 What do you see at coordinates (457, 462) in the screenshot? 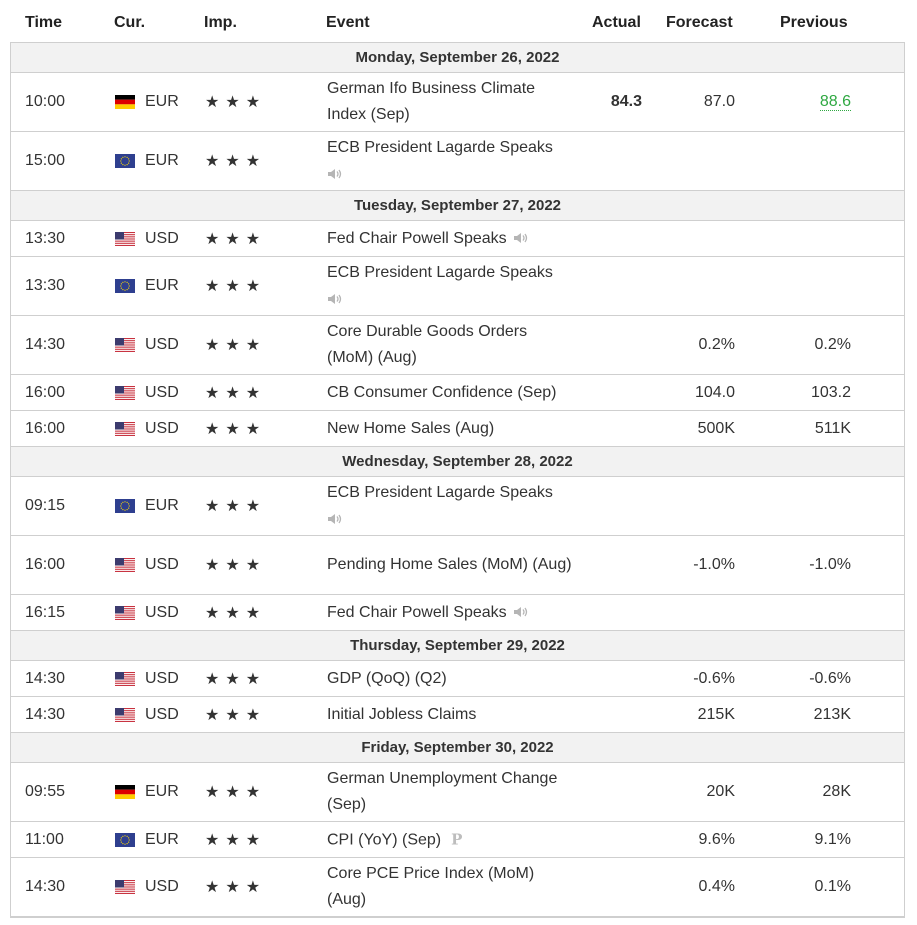
I see `day-header: Wednesday, September 28, 2022` at bounding box center [457, 462].